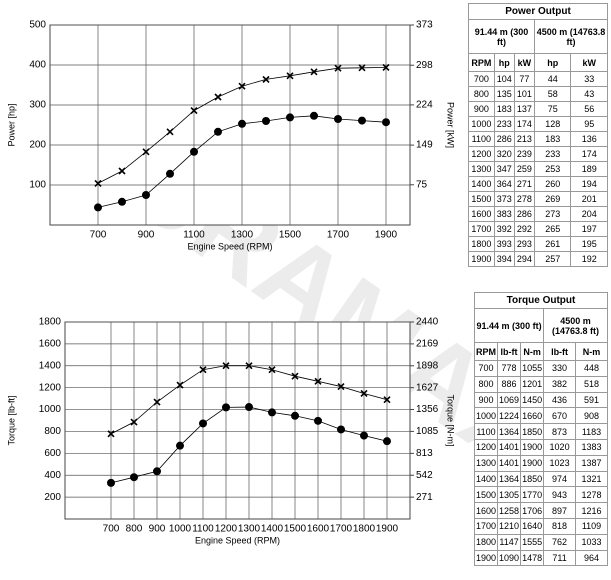 The width and height of the screenshot is (611, 580). Describe the element at coordinates (295, 529) in the screenshot. I see `x-tick-label: 1500` at that location.